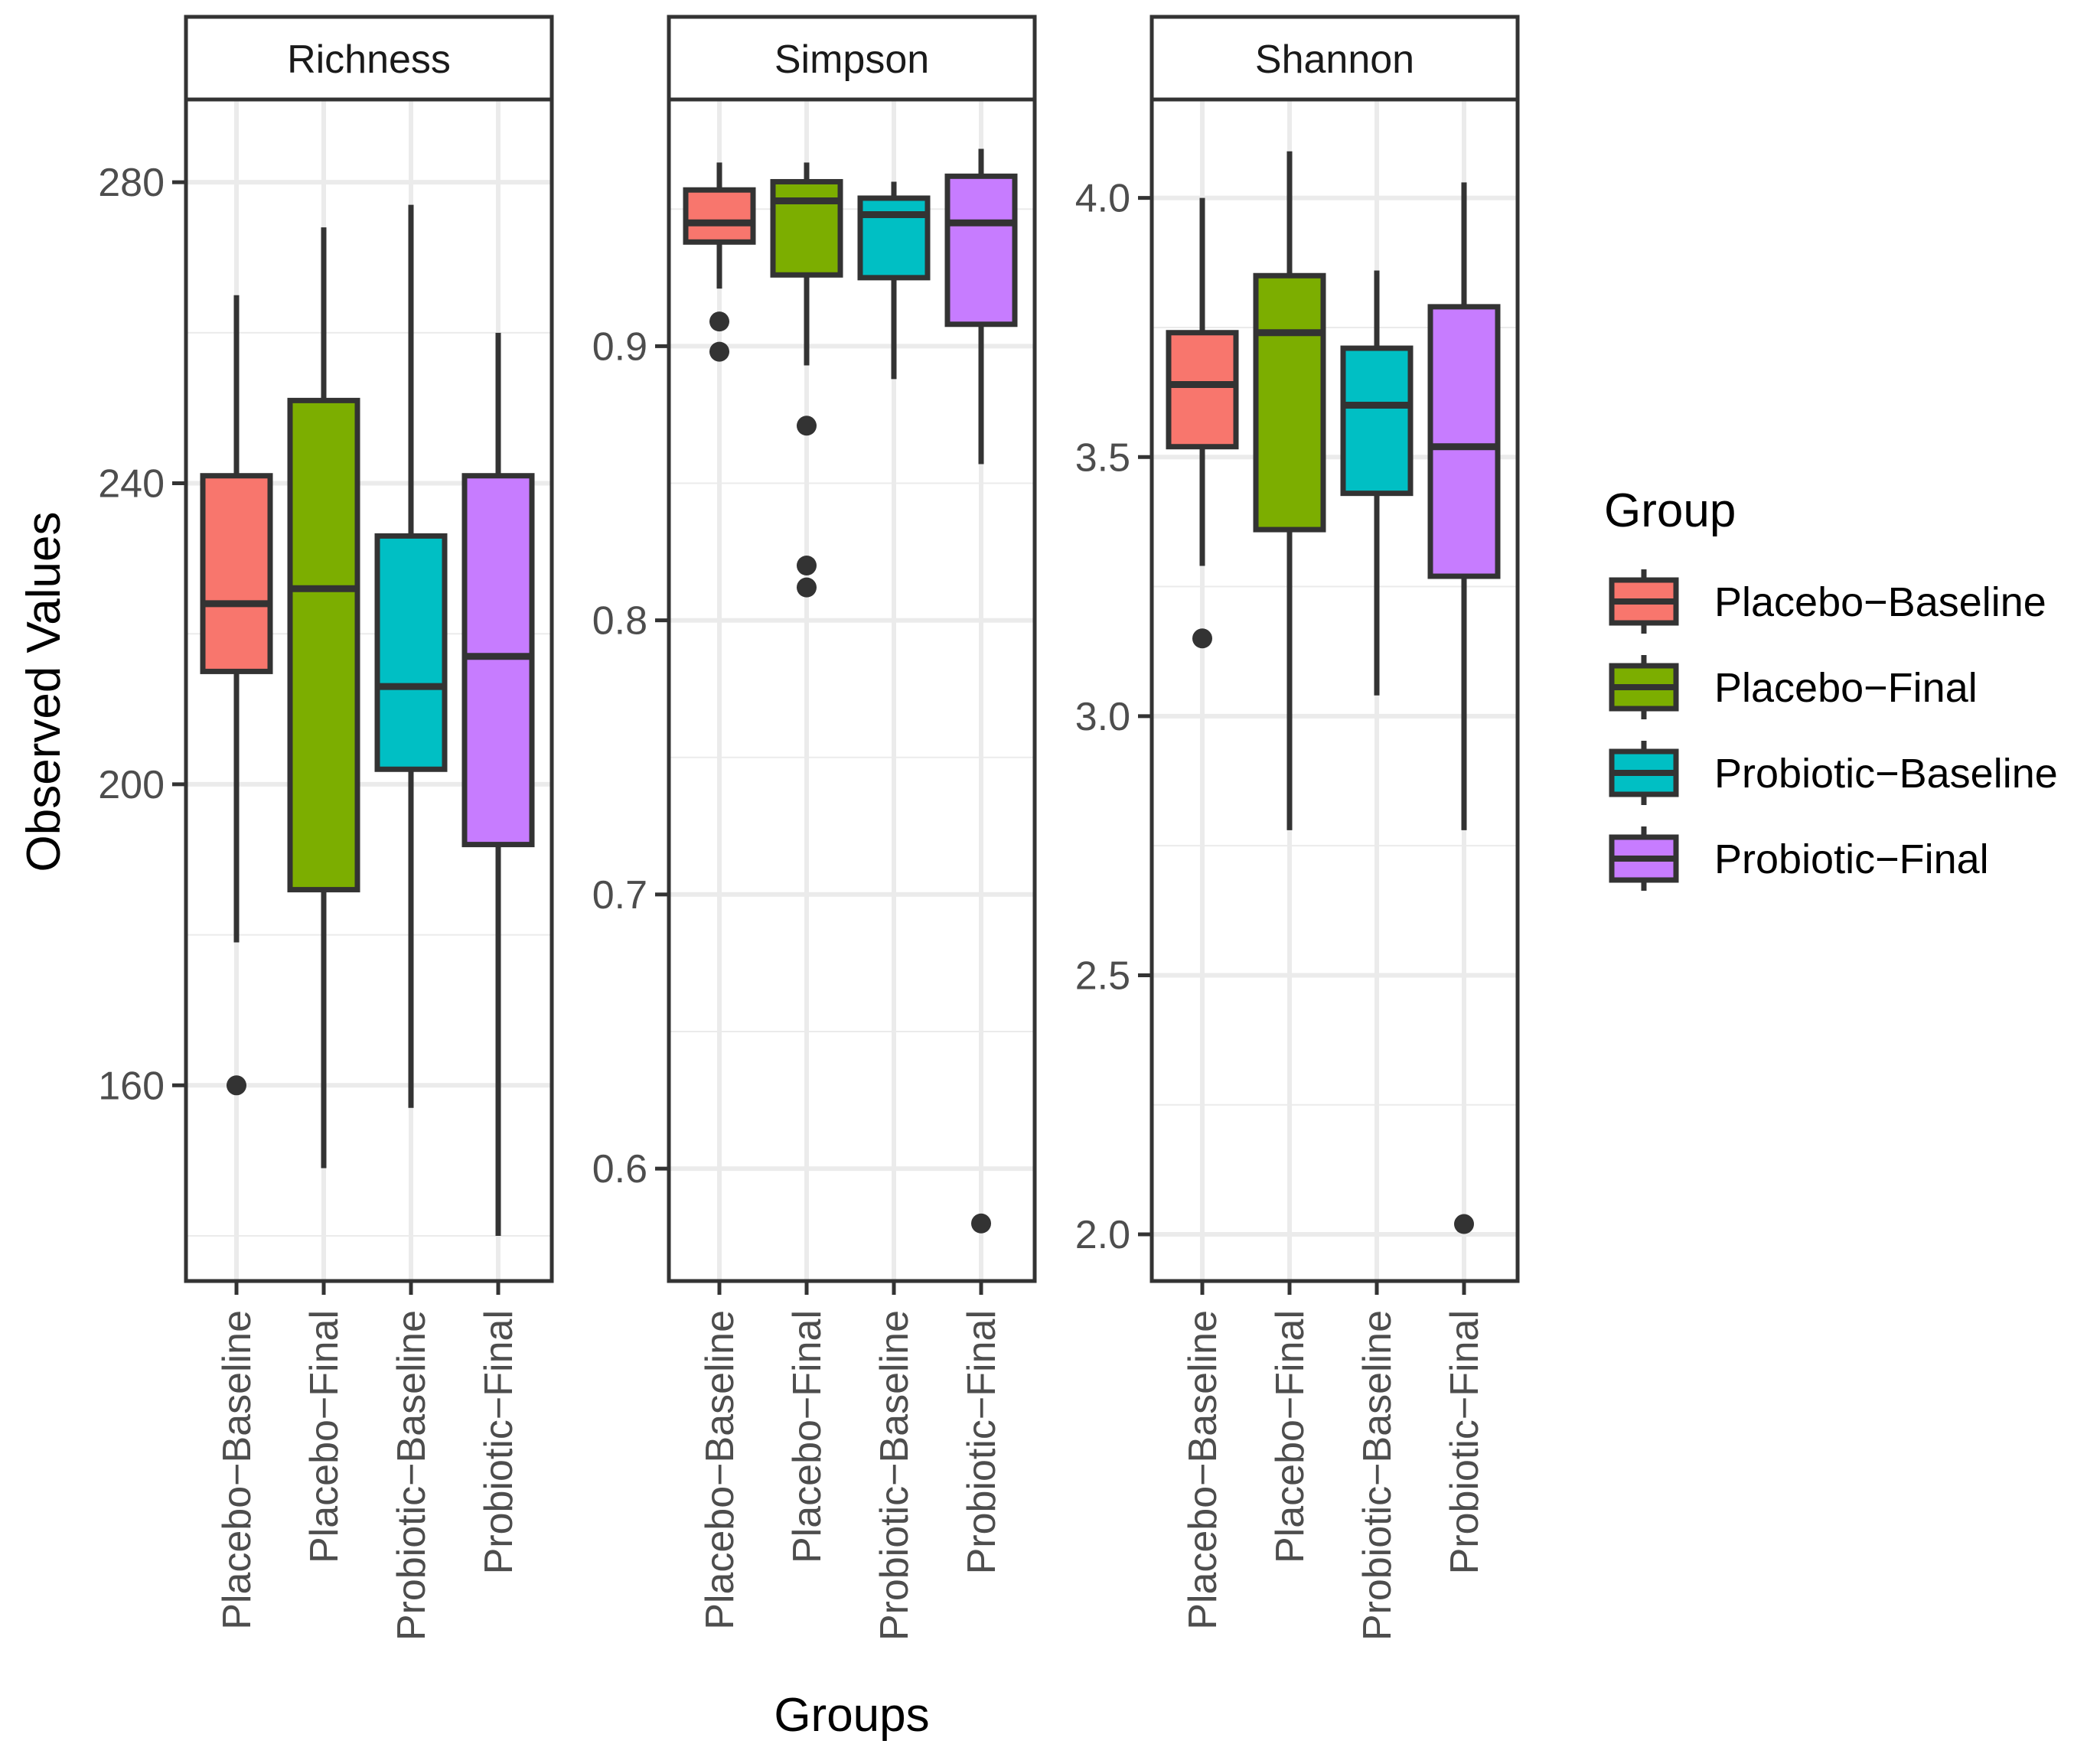  Describe the element at coordinates (1290, 1436) in the screenshot. I see `shannon-x-tick-label: Placebo−Final` at that location.